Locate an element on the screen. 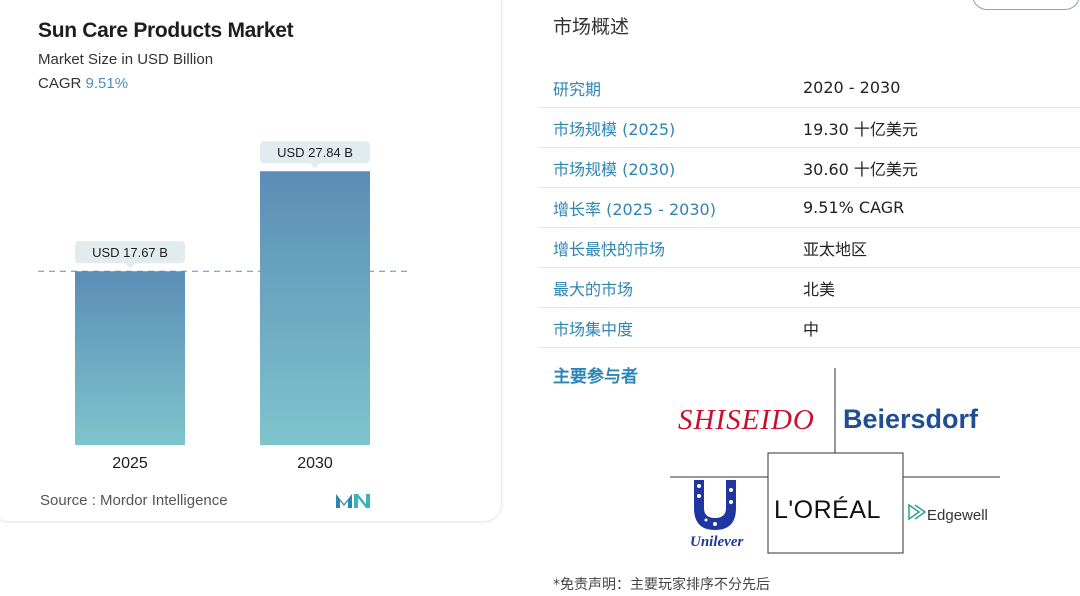  table-row: 研究期 2020 - 2030 is located at coordinates (810, 88).